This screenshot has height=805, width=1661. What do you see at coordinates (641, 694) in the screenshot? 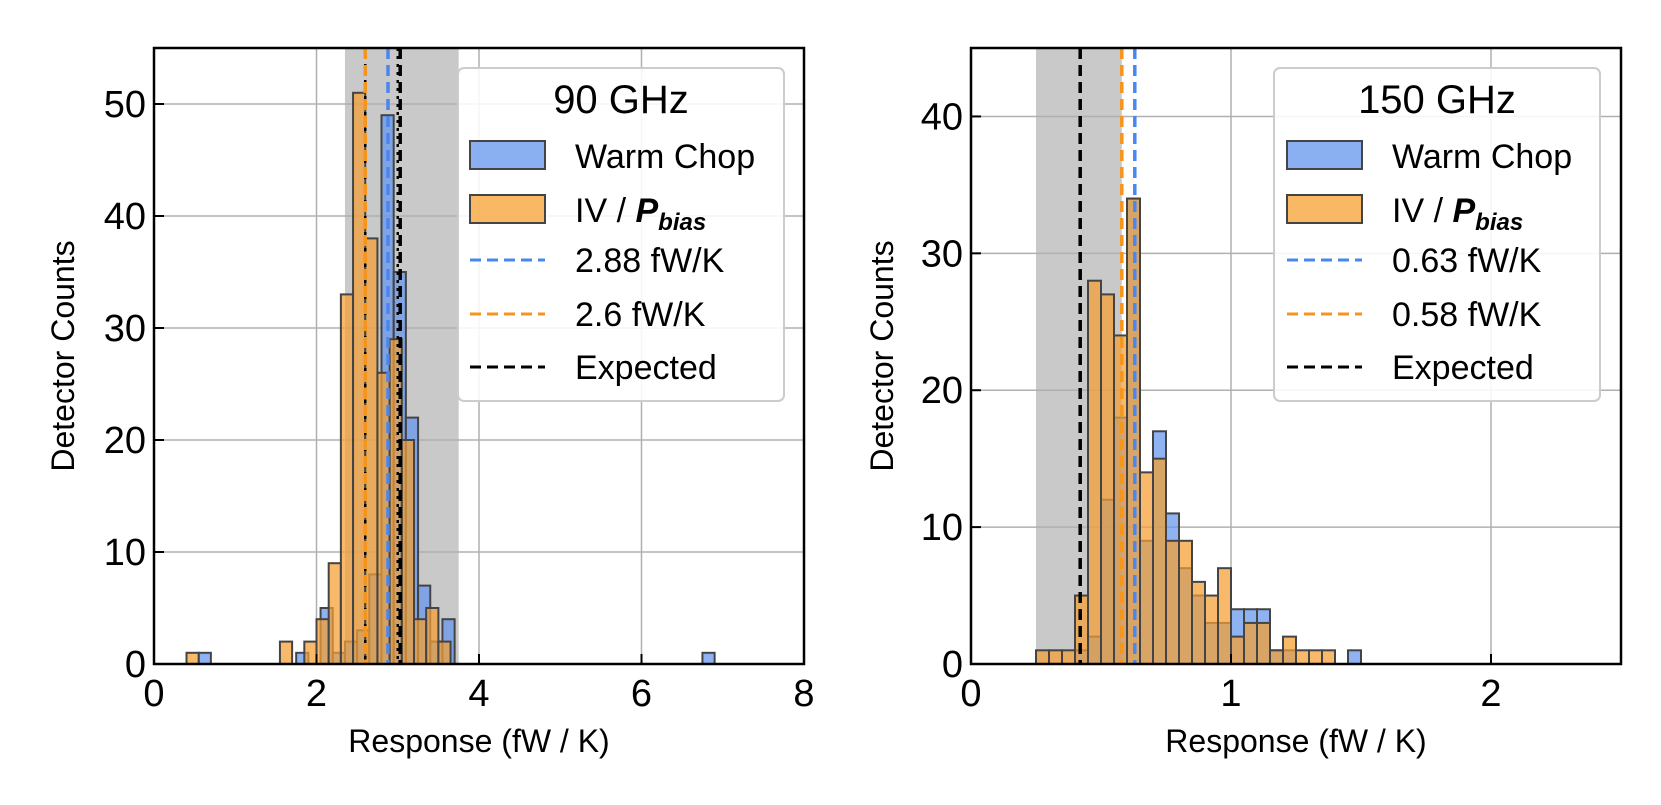
I see `x-tick-label: 6` at bounding box center [641, 694].